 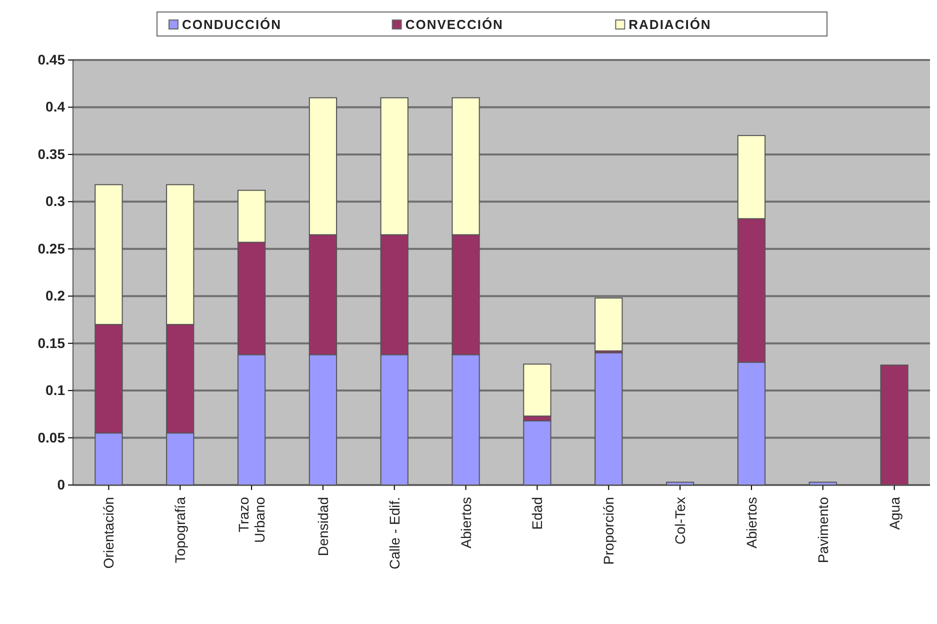 What do you see at coordinates (322, 526) in the screenshot?
I see `x-tick-label: Densidad` at bounding box center [322, 526].